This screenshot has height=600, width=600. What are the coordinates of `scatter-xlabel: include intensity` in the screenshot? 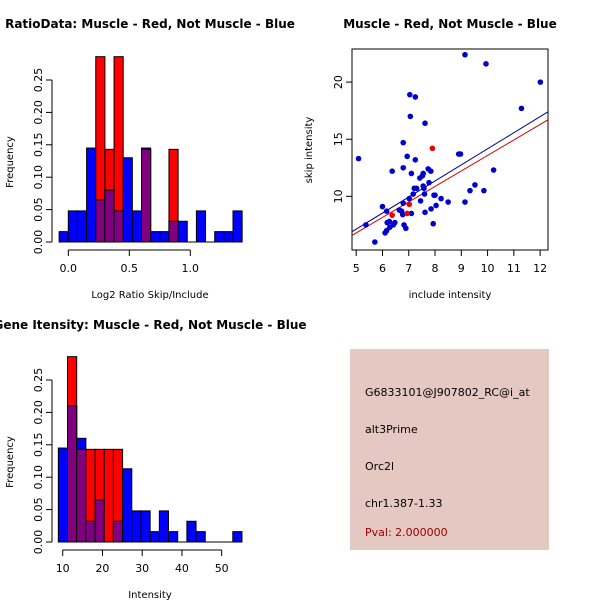 It's located at (450, 295).